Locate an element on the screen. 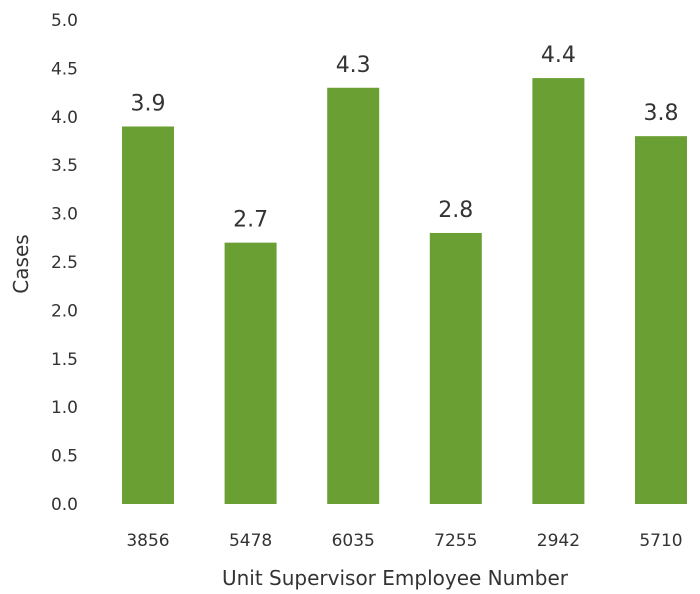  x-category-label: 2942 is located at coordinates (558, 541).